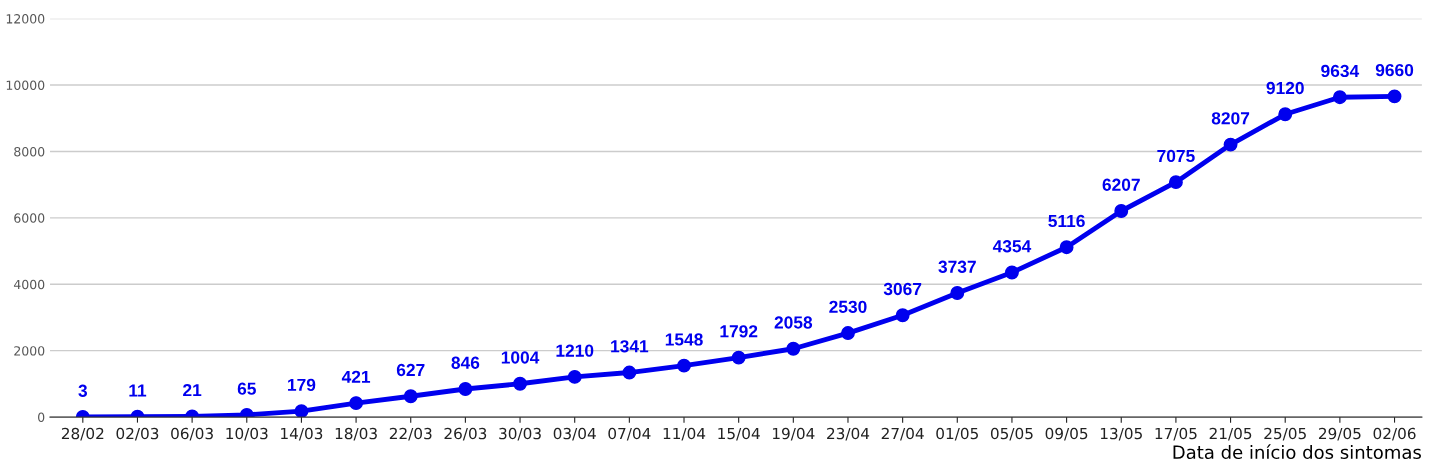 The width and height of the screenshot is (1429, 466). I want to click on y-tick-label: 4000, so click(29, 284).